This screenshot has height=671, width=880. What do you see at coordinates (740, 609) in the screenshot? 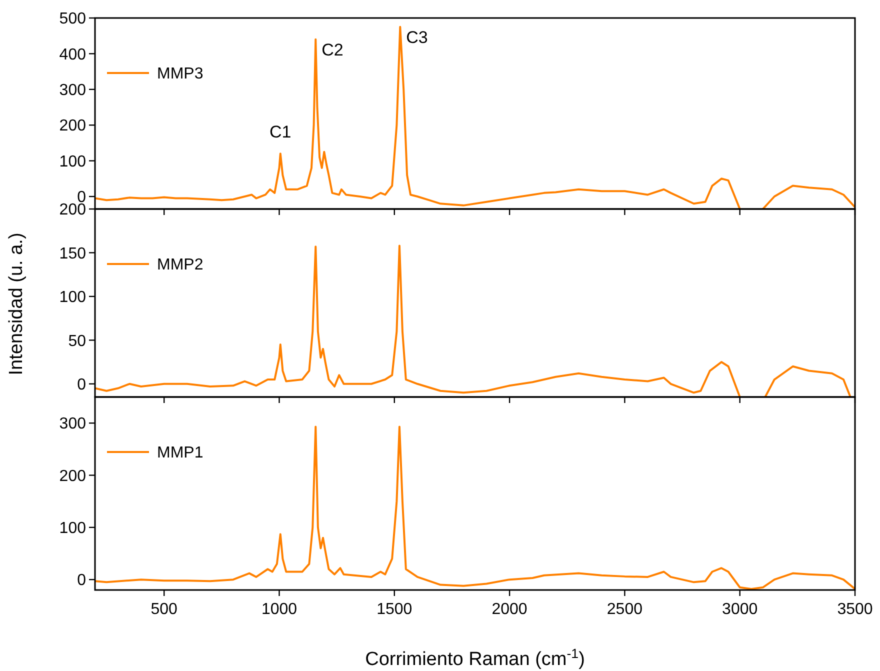
I see `x-tick-label: 3000` at bounding box center [740, 609].